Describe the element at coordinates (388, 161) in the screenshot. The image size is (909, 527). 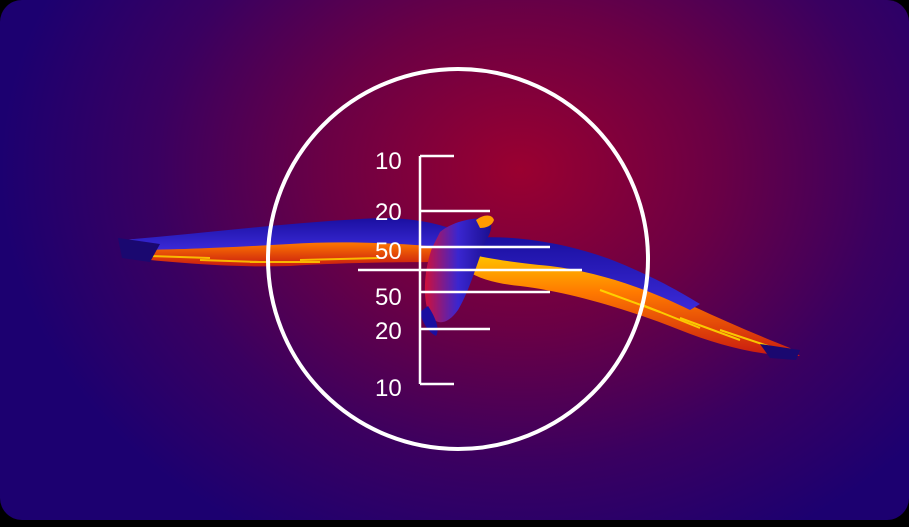
I see `reticle-label-top-10: 10` at that location.